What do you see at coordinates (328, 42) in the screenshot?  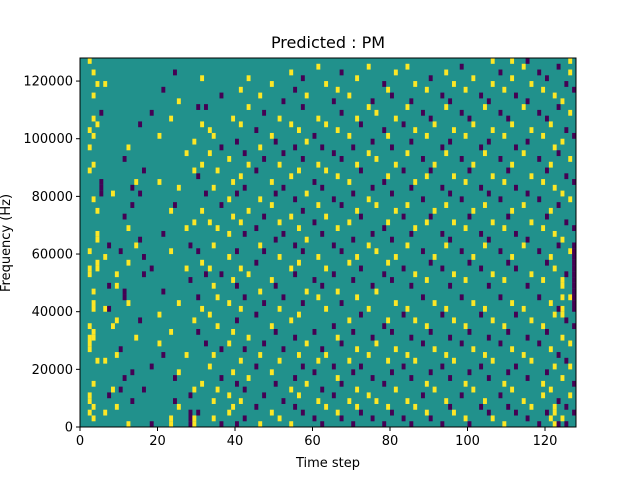 I see `chart-title: Predicted : PM` at bounding box center [328, 42].